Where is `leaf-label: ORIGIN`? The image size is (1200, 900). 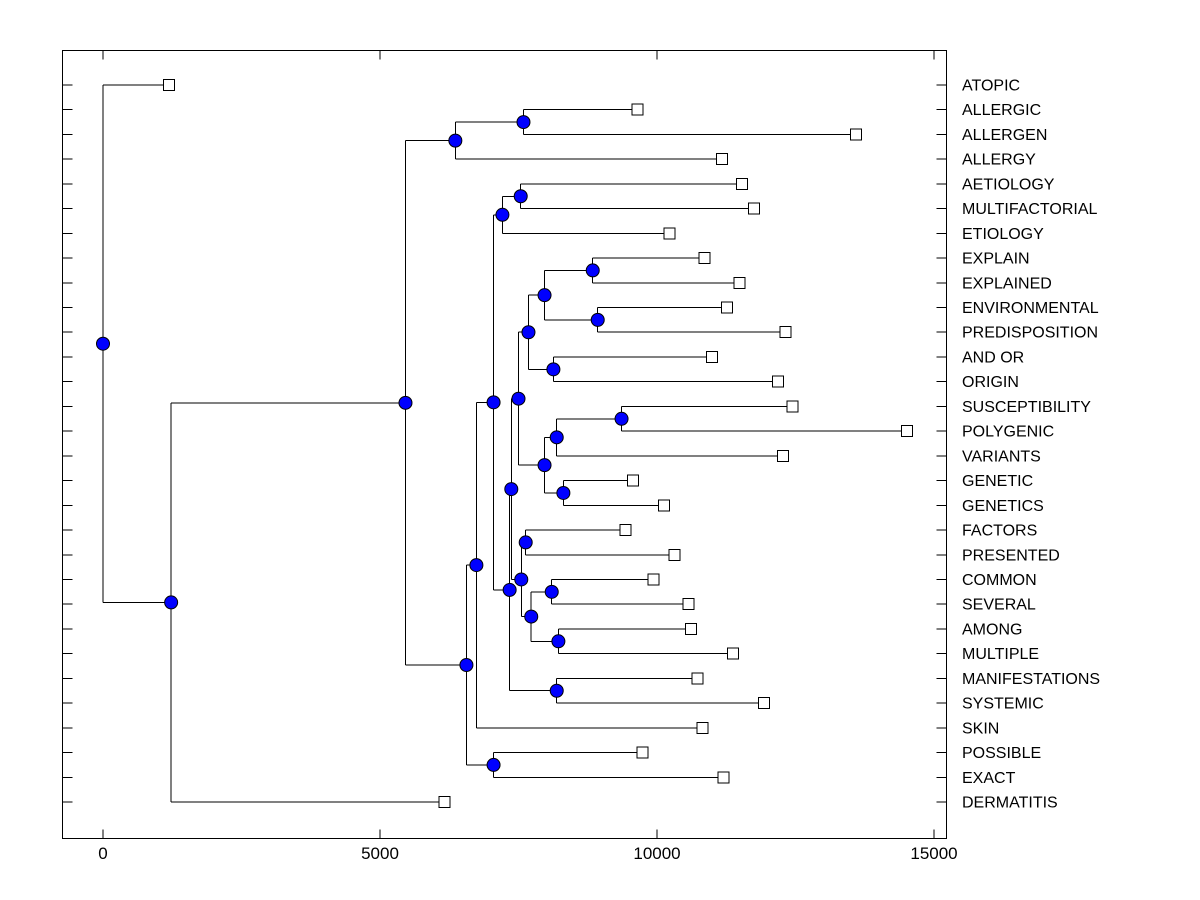
leaf-label: ORIGIN is located at coordinates (990, 382).